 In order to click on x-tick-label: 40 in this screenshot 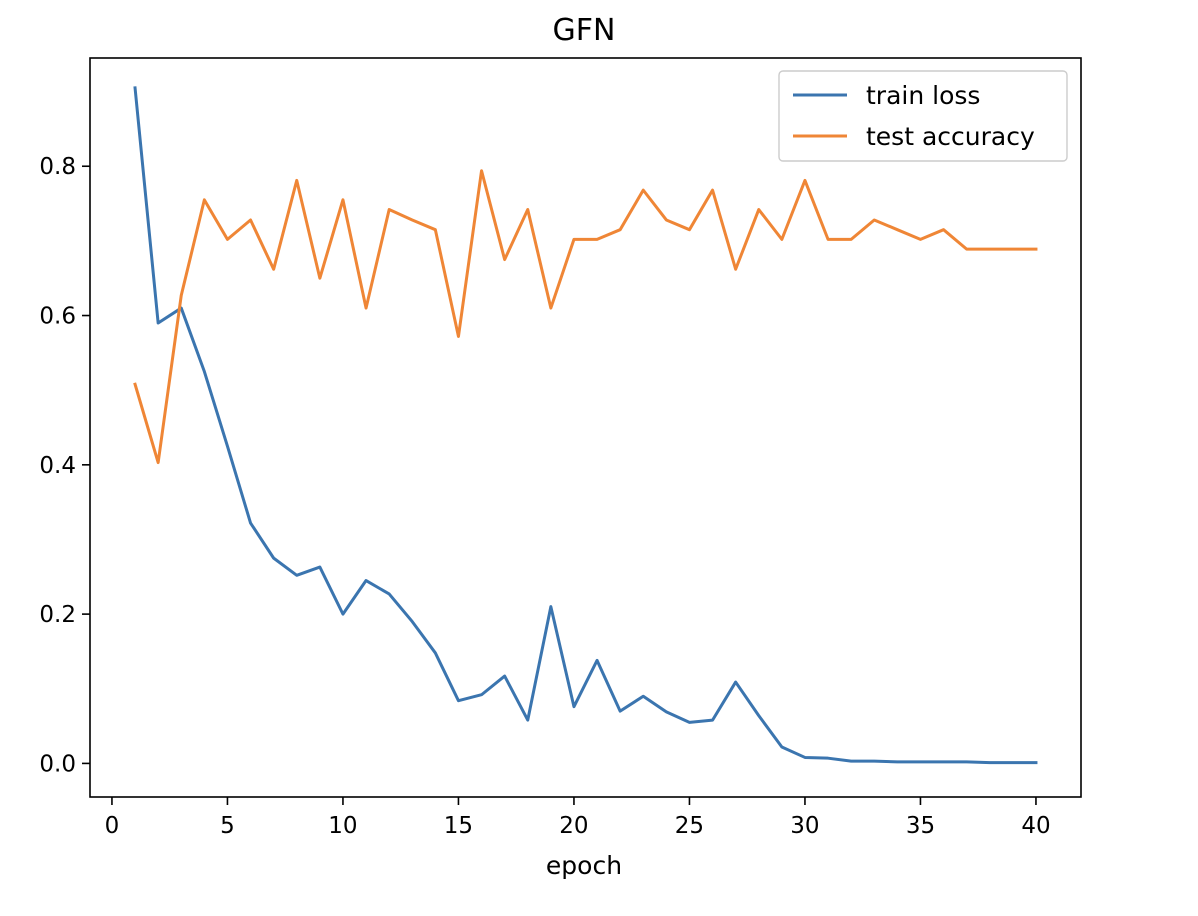, I will do `click(1035, 826)`.